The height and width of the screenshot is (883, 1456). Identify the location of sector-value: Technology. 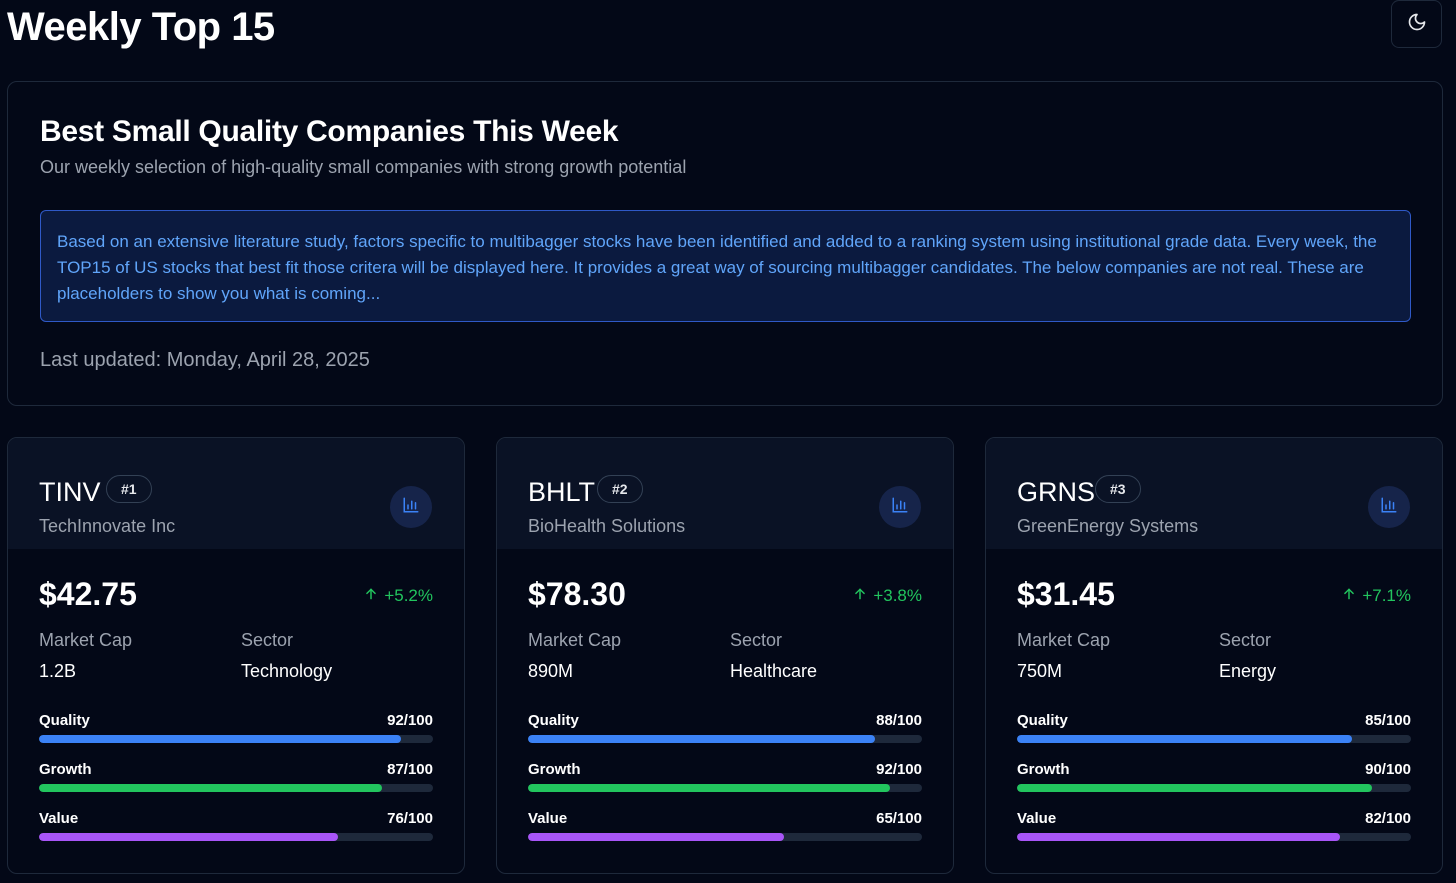
(287, 671).